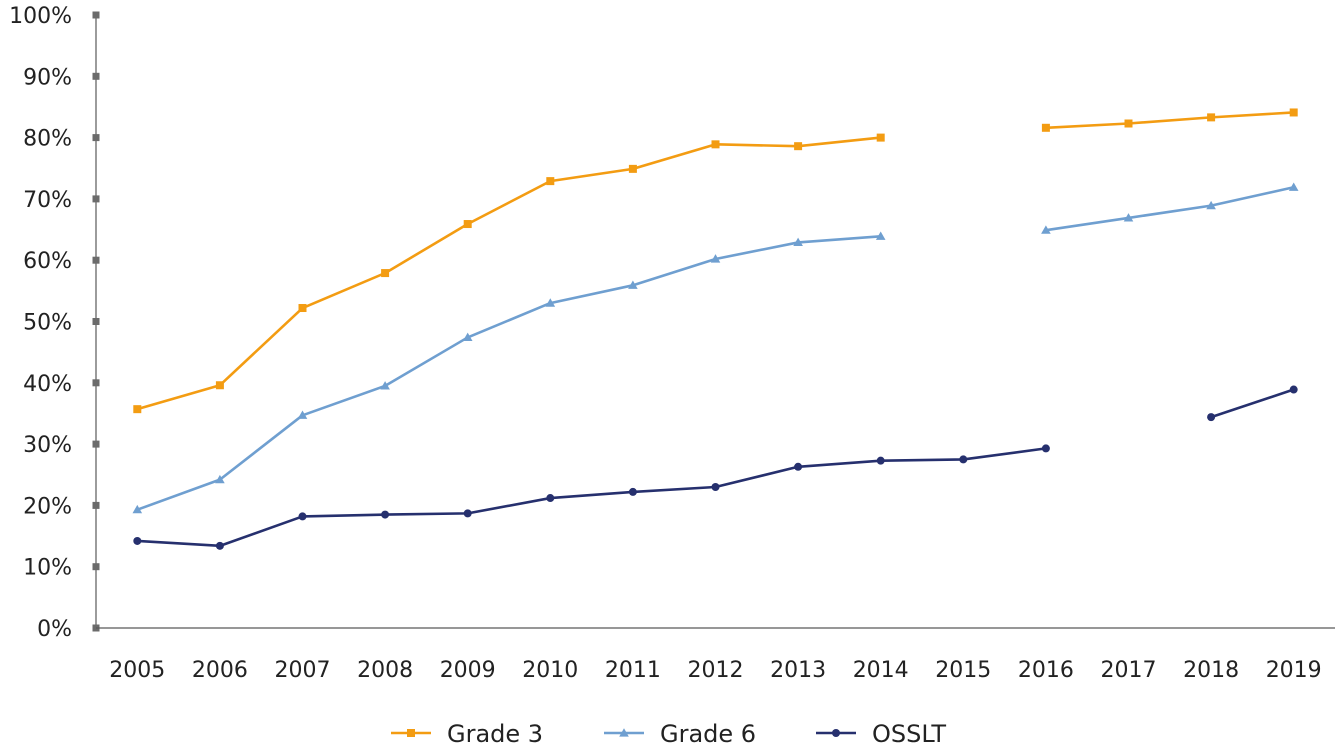 Image resolution: width=1337 pixels, height=749 pixels. Describe the element at coordinates (40, 16) in the screenshot. I see `y-tick-label: 100%` at that location.